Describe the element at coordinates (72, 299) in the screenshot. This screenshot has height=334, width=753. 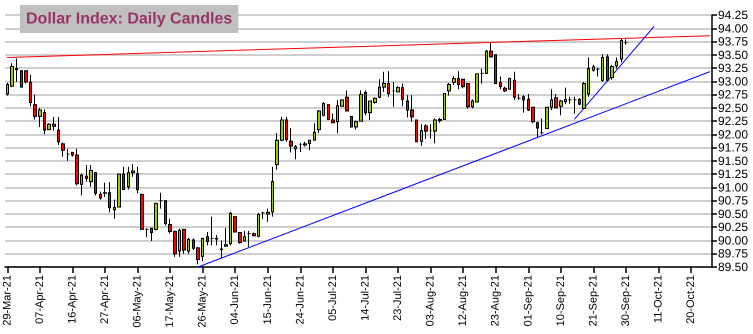
I see `x-tick-label: 16-Apr-21` at that location.